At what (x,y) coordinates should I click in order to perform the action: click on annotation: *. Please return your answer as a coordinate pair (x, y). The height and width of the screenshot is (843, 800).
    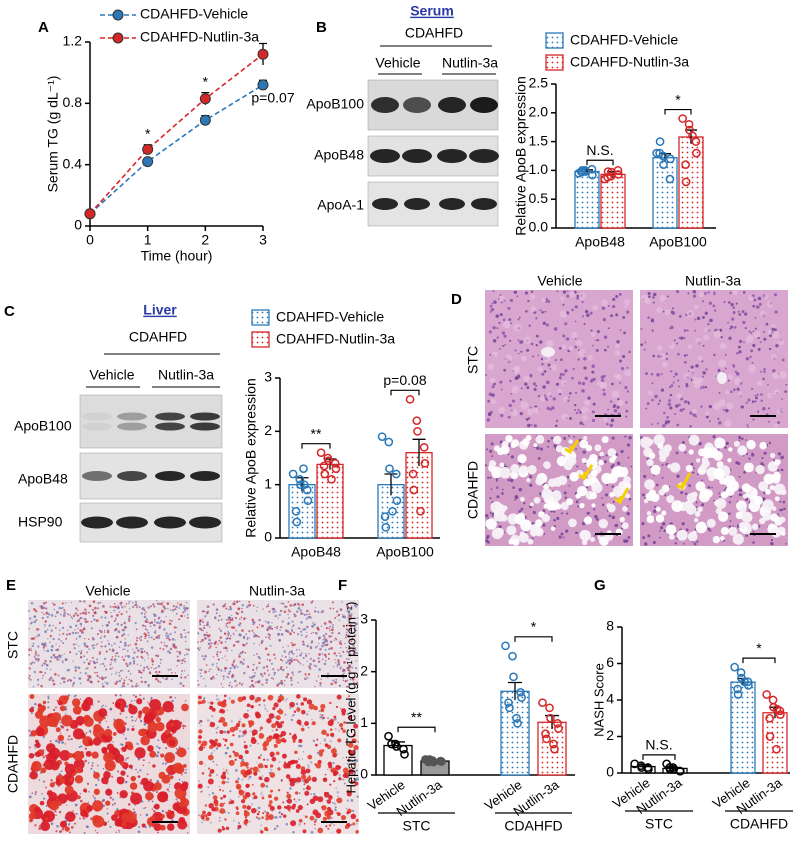
    Looking at the image, I should click on (148, 133).